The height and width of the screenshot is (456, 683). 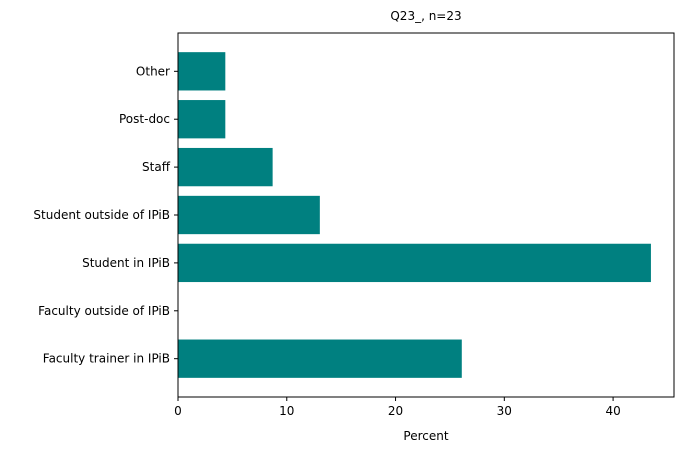 I want to click on x-tick-label-3: 30, so click(x=504, y=411).